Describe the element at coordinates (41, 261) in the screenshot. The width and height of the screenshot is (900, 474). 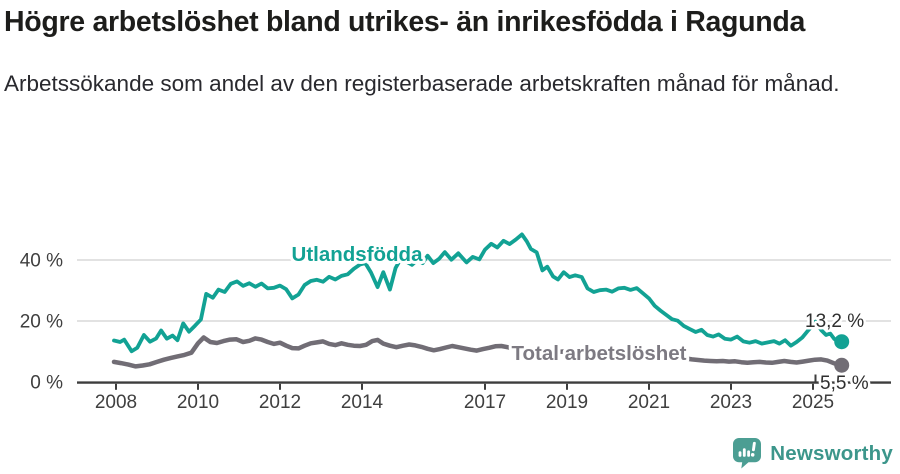
I see `y-tick-label-40: 40 %` at that location.